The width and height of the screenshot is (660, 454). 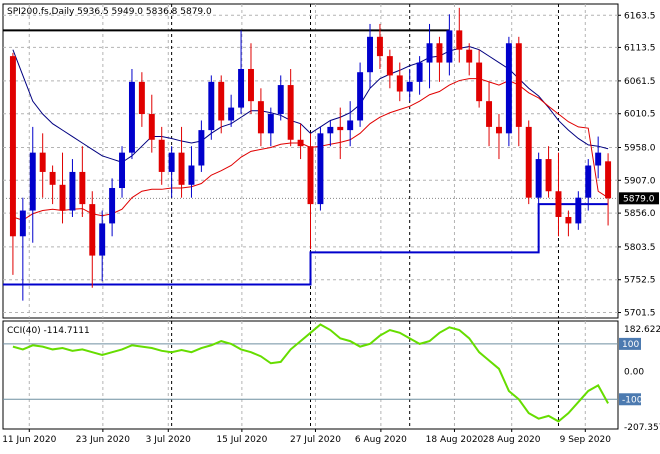 I want to click on cci-y-tick-label: 0.00, so click(x=634, y=373).